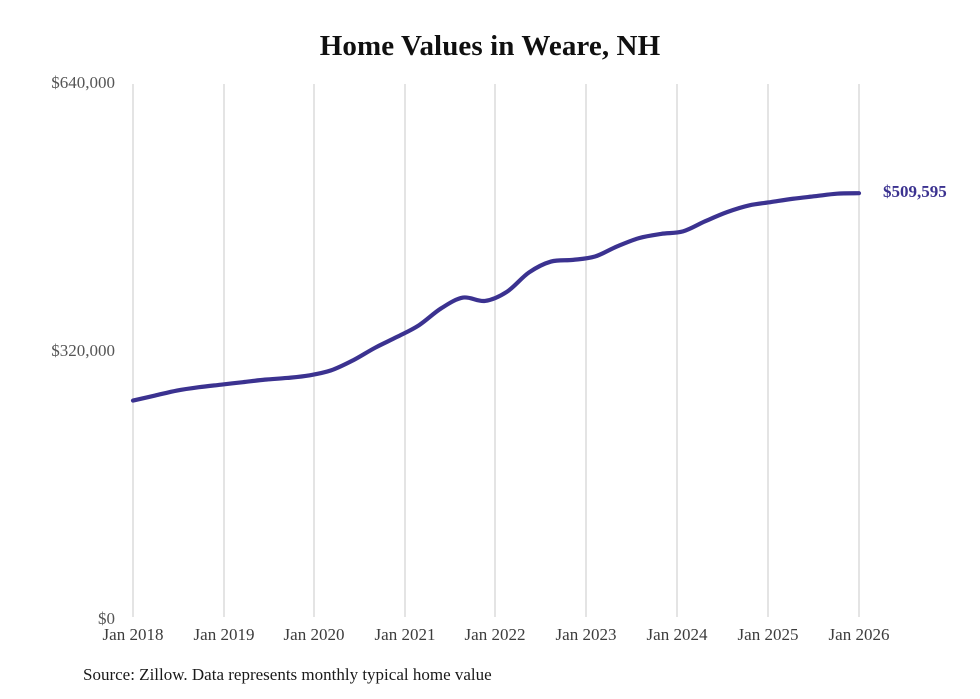 The height and width of the screenshot is (699, 980). I want to click on x-axis-tick-jan-2026: Jan 2026, so click(859, 634).